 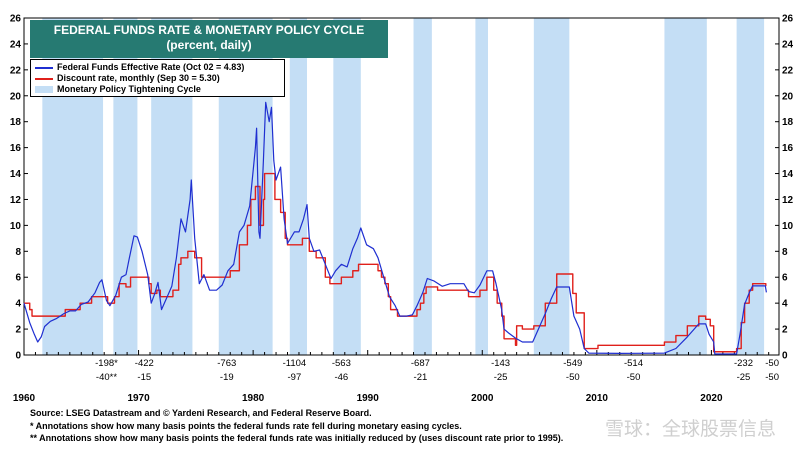 I want to click on legend-label-discount: Discount rate, monthly (Sep 30 = 5.30), so click(x=138, y=78).